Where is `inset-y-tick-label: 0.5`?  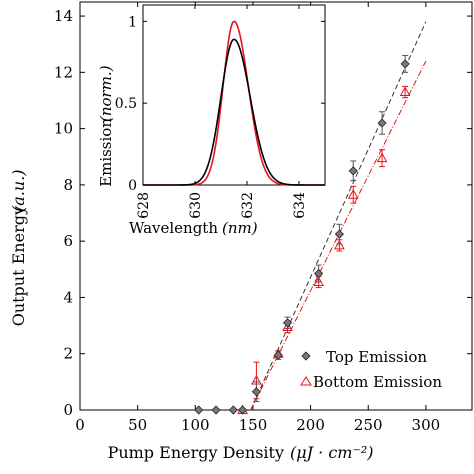 inset-y-tick-label: 0.5 is located at coordinates (126, 104).